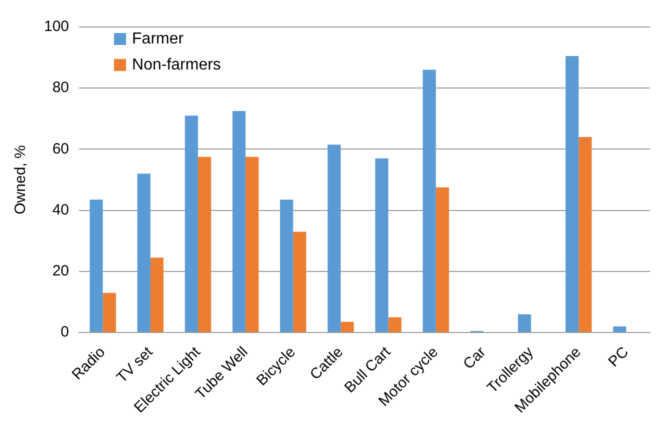  What do you see at coordinates (57, 27) in the screenshot?
I see `y-tick-label: 100` at bounding box center [57, 27].